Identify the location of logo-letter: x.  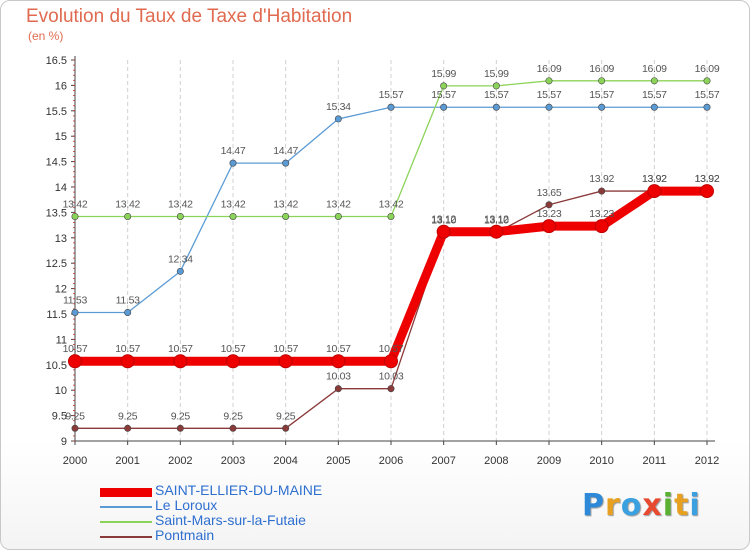
(652, 505).